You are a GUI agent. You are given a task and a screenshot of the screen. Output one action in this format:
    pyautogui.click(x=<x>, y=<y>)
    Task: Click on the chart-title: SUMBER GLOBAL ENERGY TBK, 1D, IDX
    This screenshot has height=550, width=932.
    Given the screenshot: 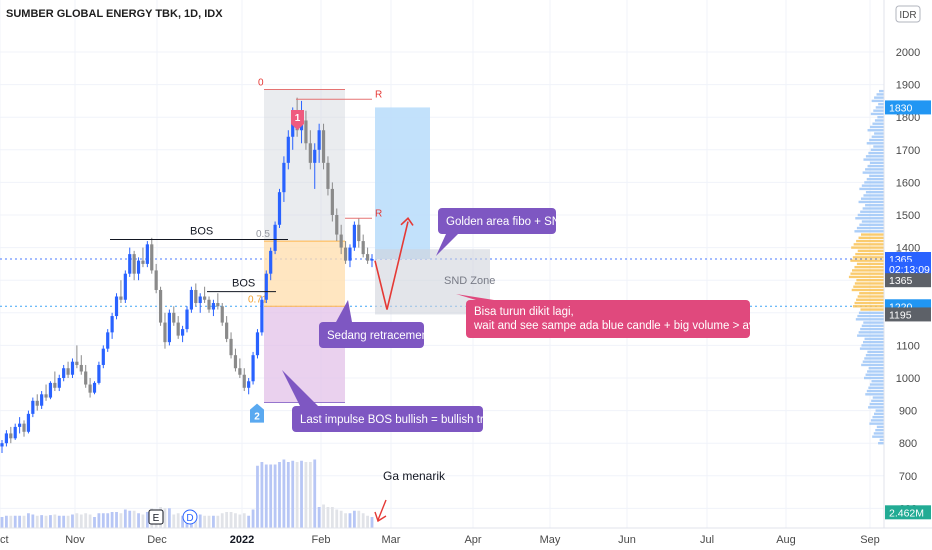 What is the action you would take?
    pyautogui.click(x=114, y=14)
    